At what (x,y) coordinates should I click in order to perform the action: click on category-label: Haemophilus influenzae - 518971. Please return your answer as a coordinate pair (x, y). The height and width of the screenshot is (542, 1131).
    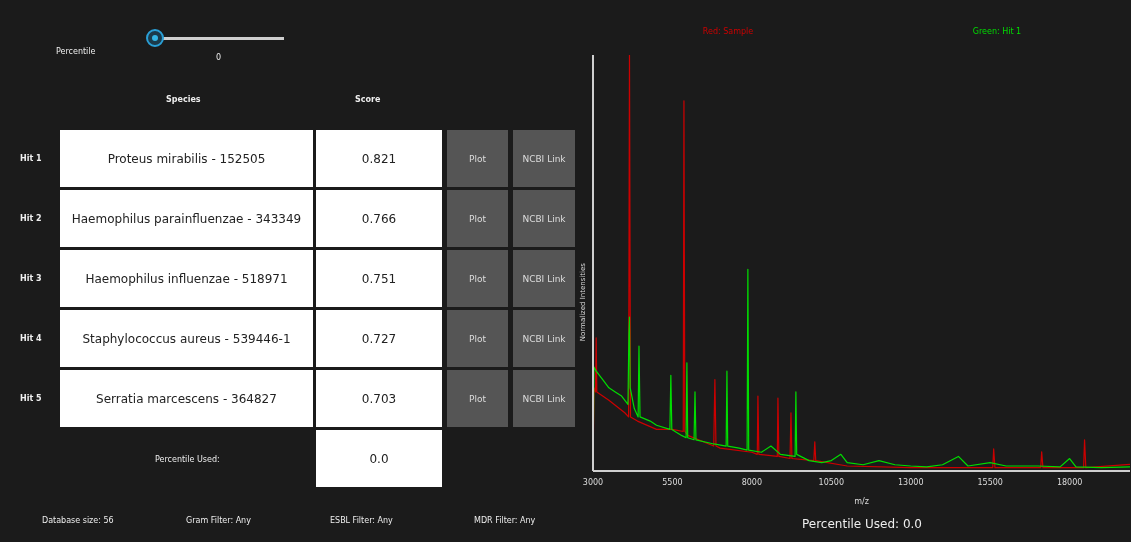
    Looking at the image, I should click on (186, 278).